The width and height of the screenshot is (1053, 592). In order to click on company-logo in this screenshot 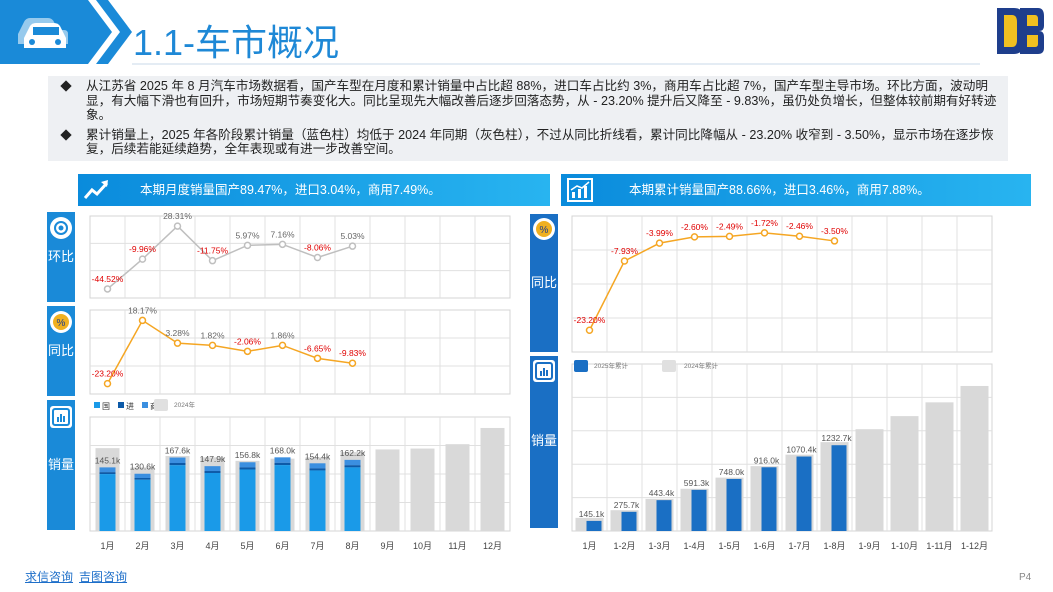, I will do `click(1020, 31)`.